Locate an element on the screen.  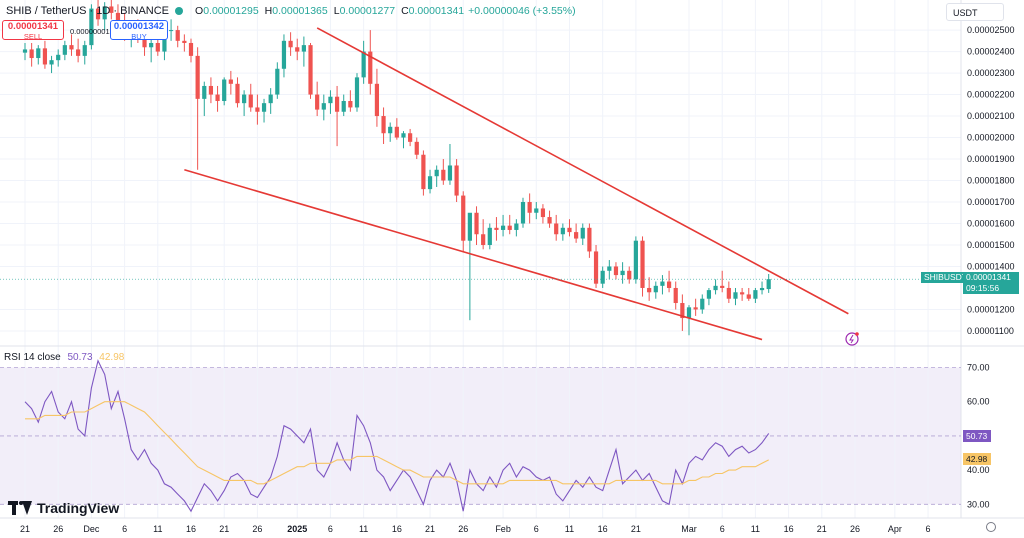
currency-button: USDT is located at coordinates (975, 12).